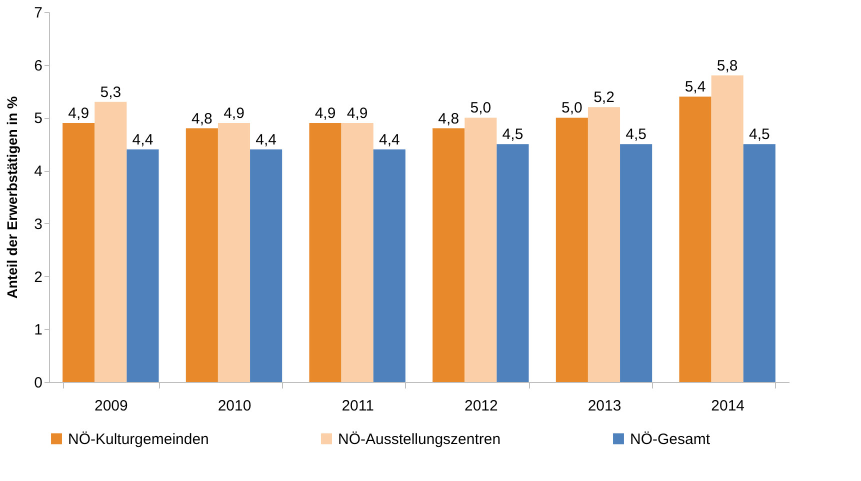 The image size is (861, 481). I want to click on legend-label: NÖ-Ausstellungszentren, so click(419, 439).